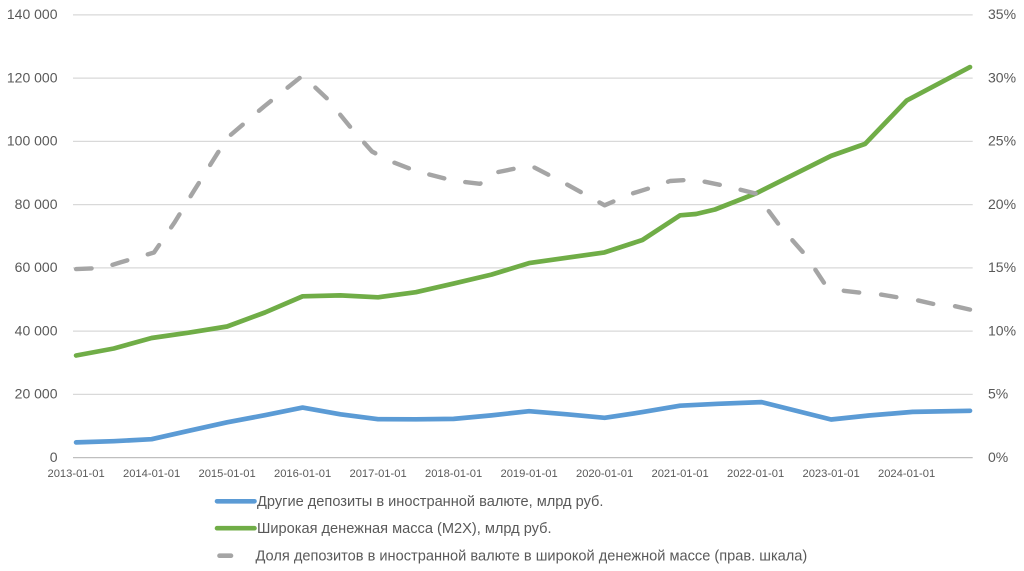 The image size is (1024, 571). I want to click on svg-text: 0, so click(54, 457).